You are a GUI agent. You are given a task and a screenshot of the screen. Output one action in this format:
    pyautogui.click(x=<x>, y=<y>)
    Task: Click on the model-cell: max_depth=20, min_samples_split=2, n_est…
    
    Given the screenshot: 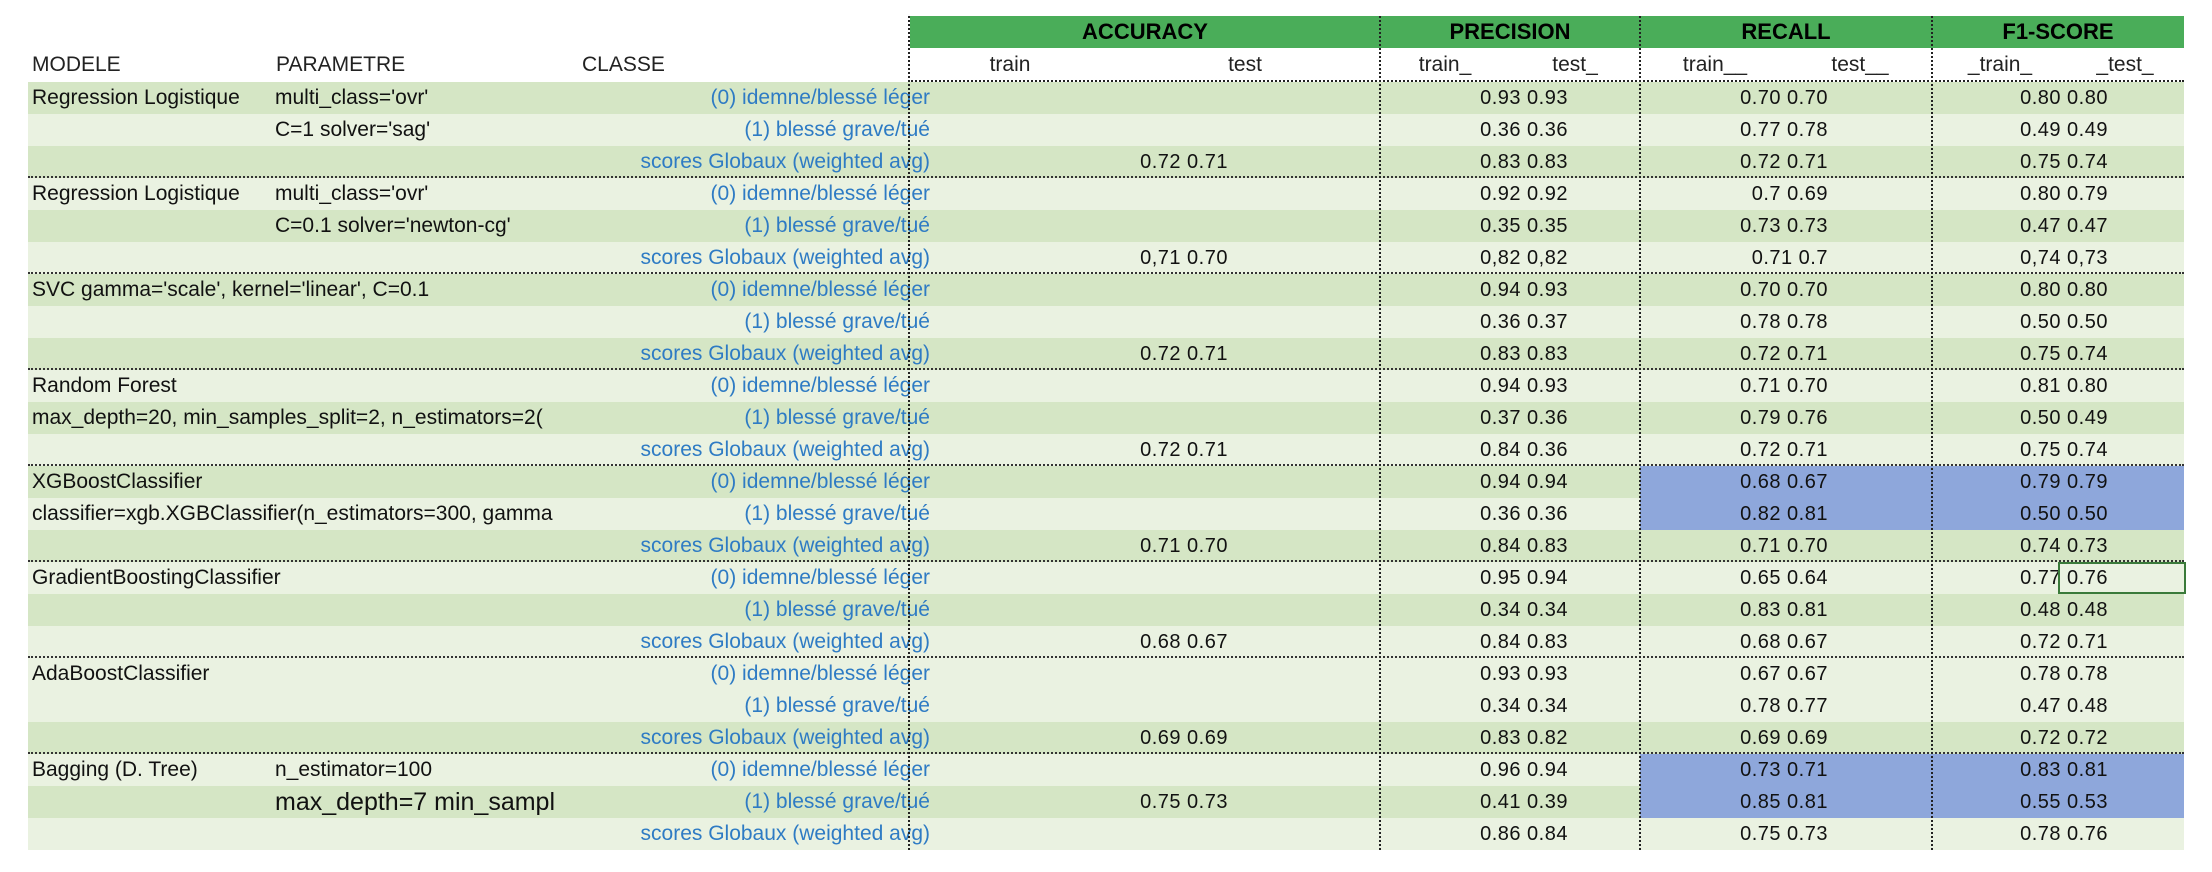 What is the action you would take?
    pyautogui.click(x=287, y=417)
    